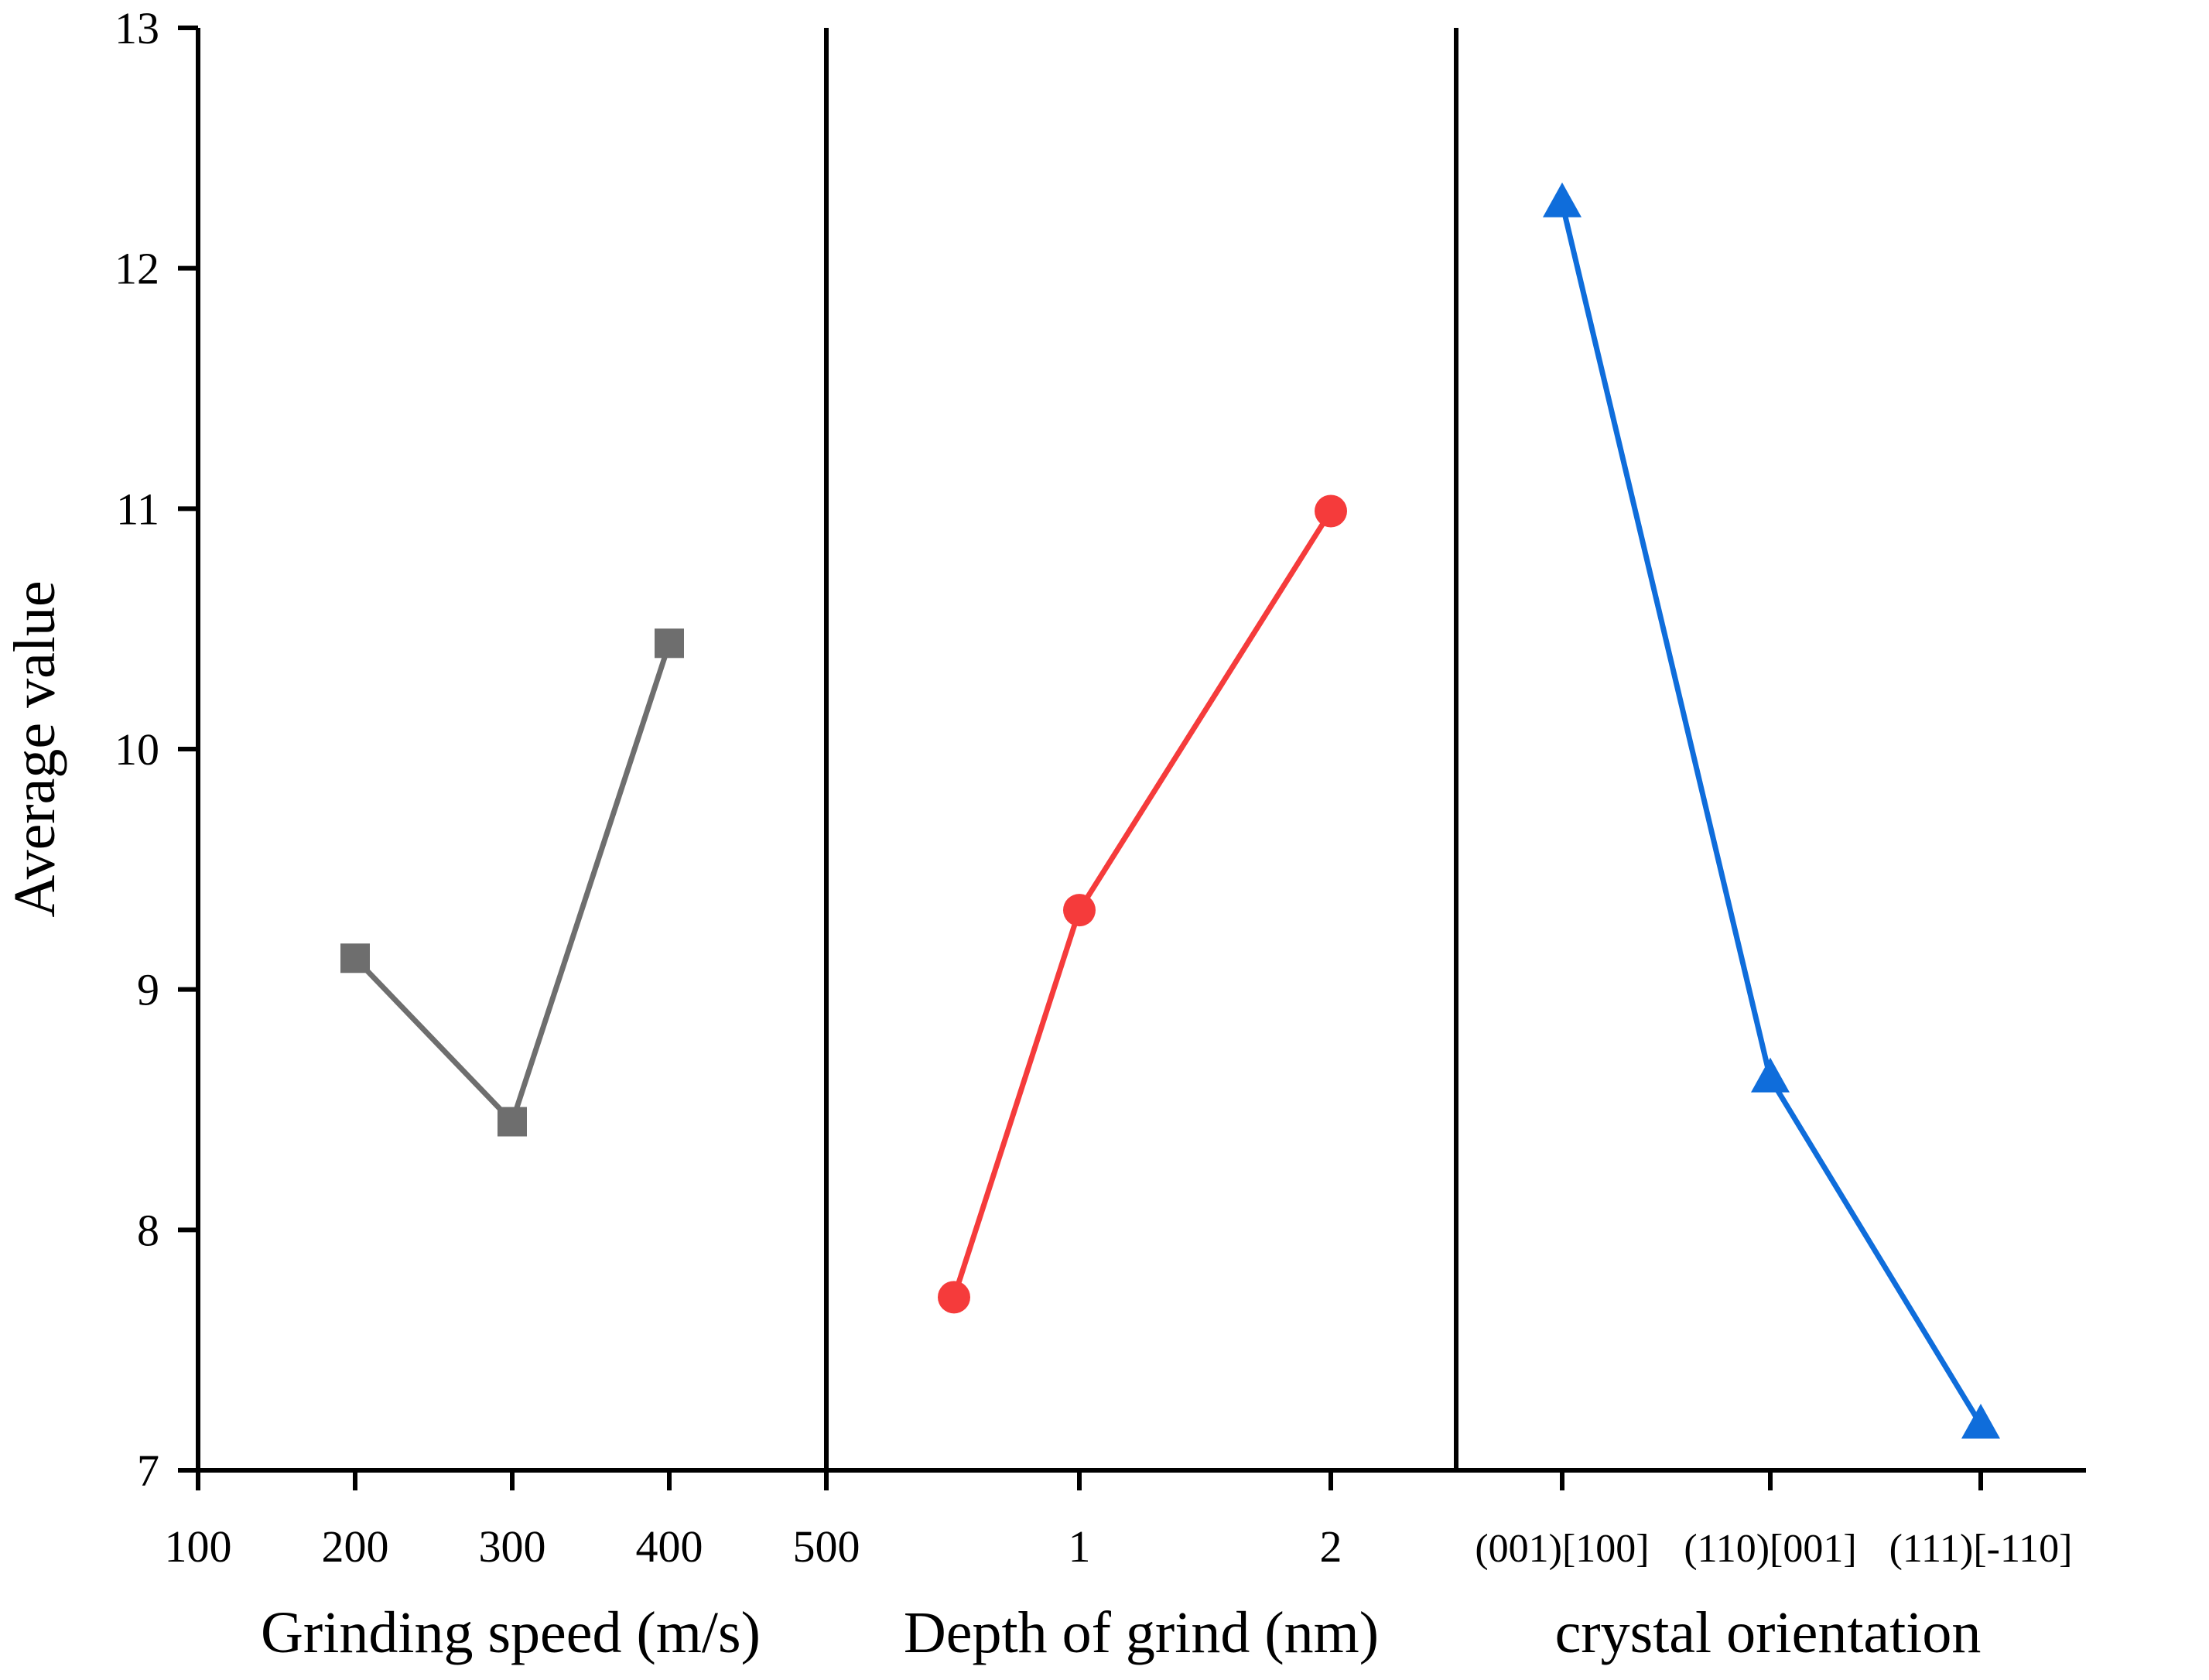  I want to click on x-axis-title-grinding-speed: Grinding speed (m/s), so click(511, 1633).